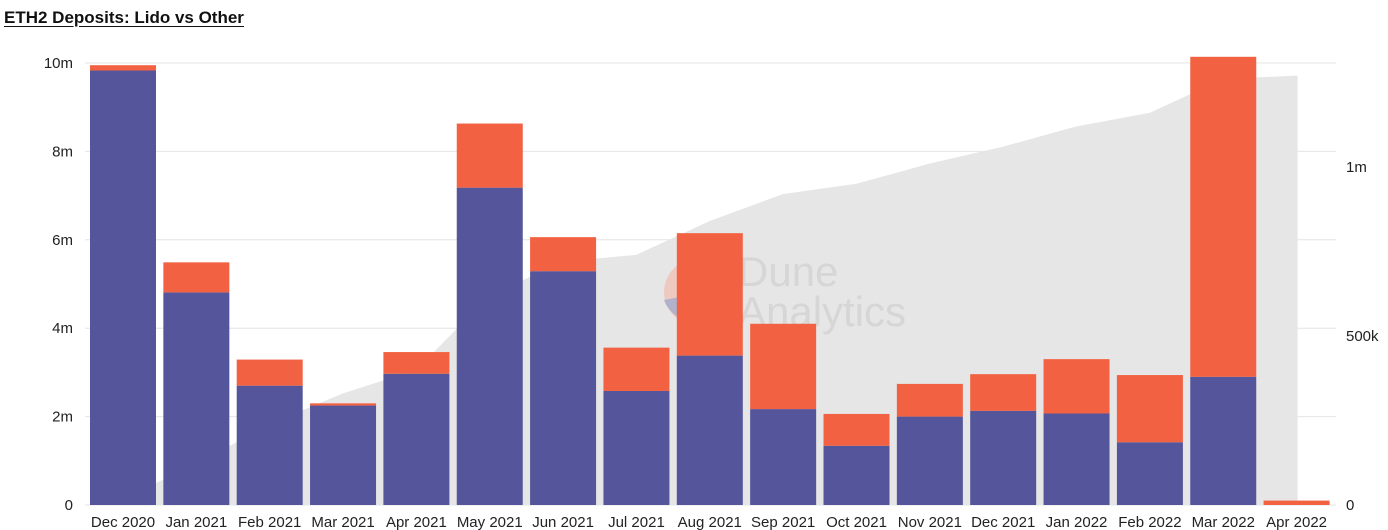 This screenshot has width=1388, height=530. I want to click on y-tick-label: 2m, so click(62, 417).